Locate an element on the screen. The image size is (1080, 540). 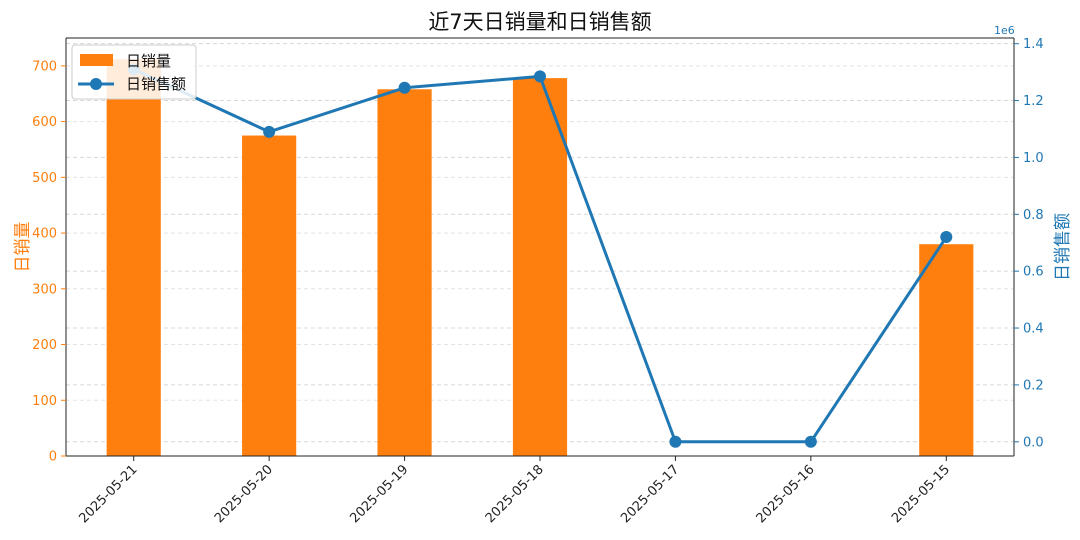
left-tick-label: 500 is located at coordinates (44, 178).